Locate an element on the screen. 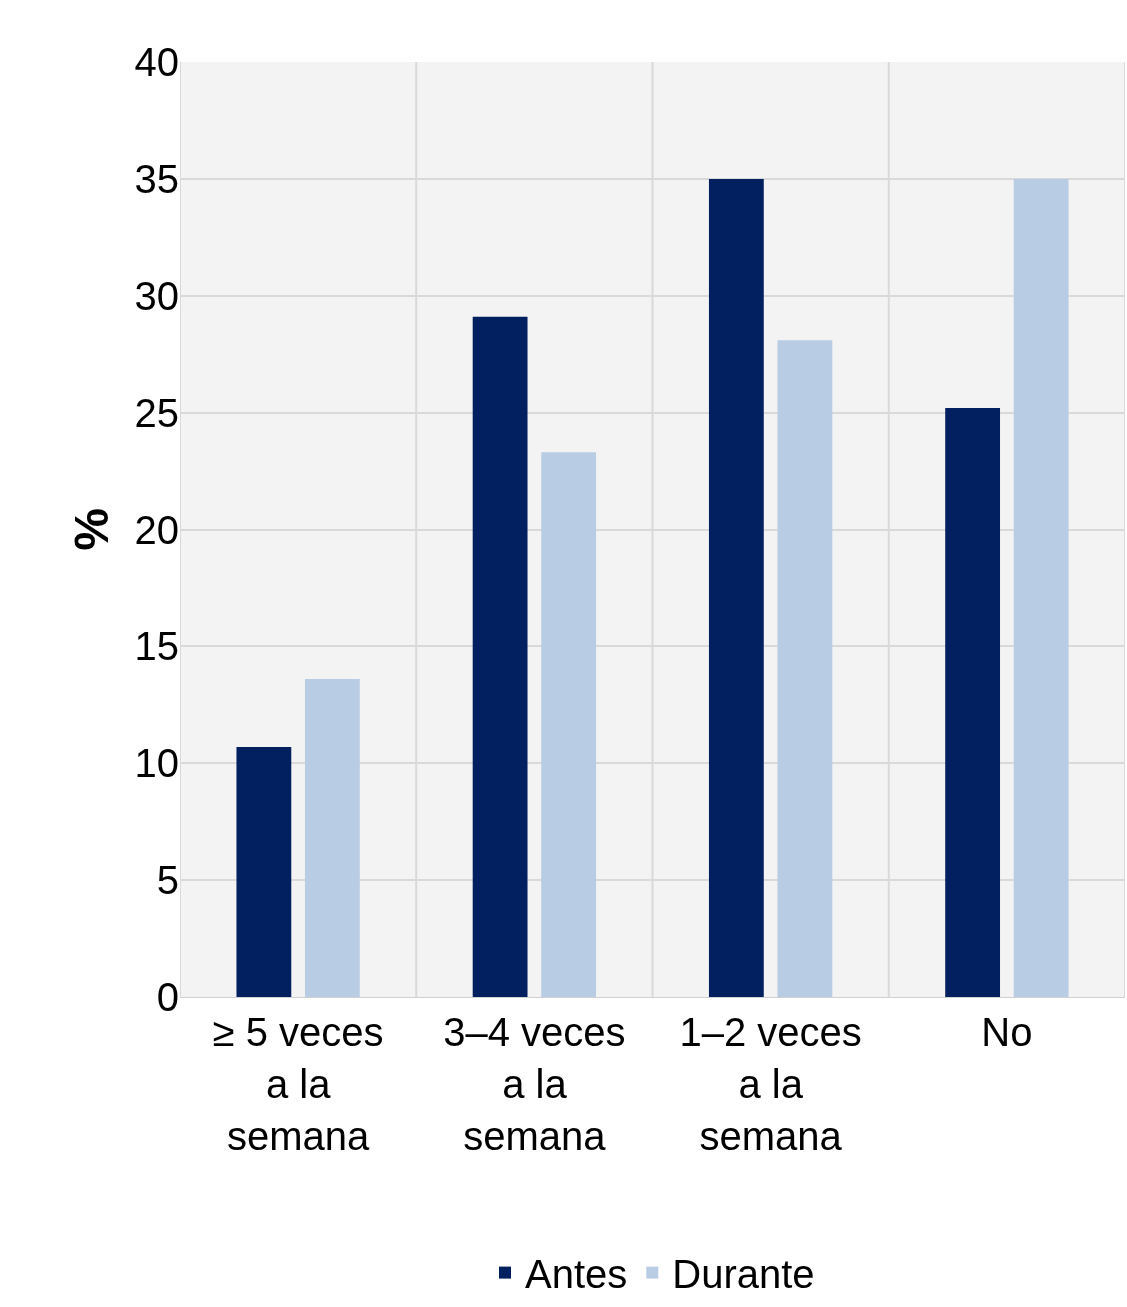  y-tick-label: 0 is located at coordinates (167, 997).